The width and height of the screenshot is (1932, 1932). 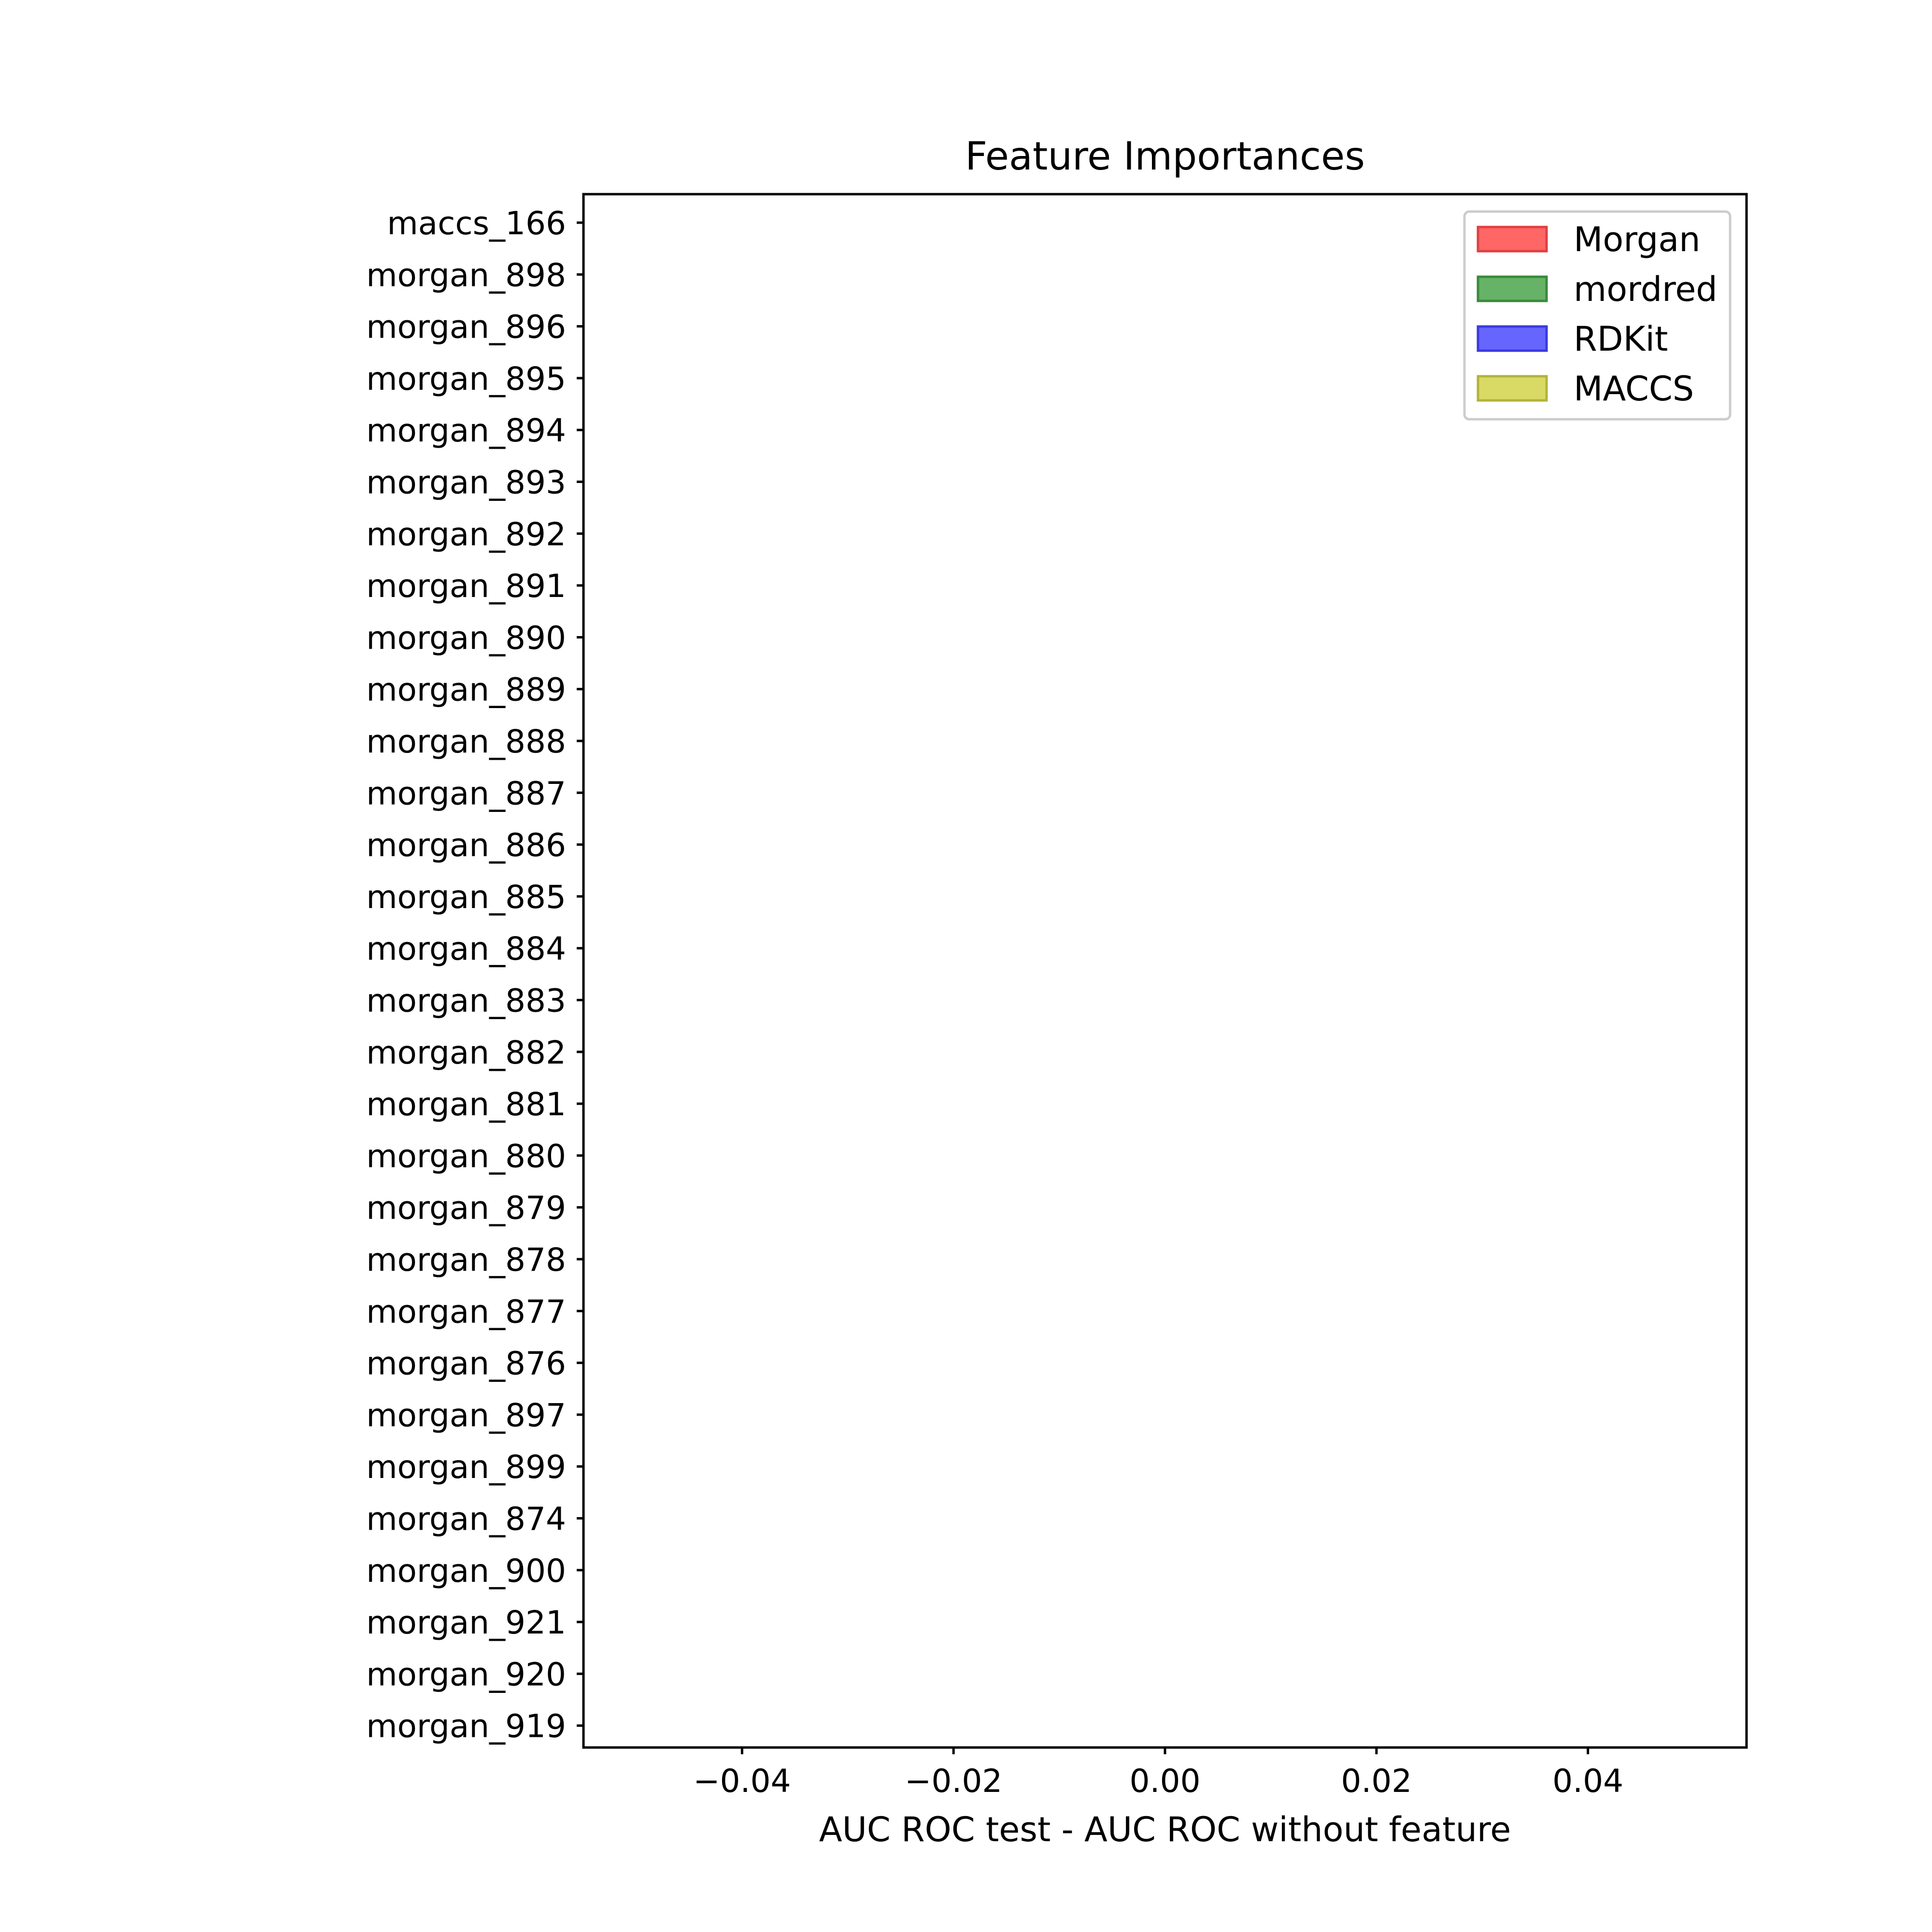 I want to click on x-tick-label: 0.02, so click(x=1376, y=1781).